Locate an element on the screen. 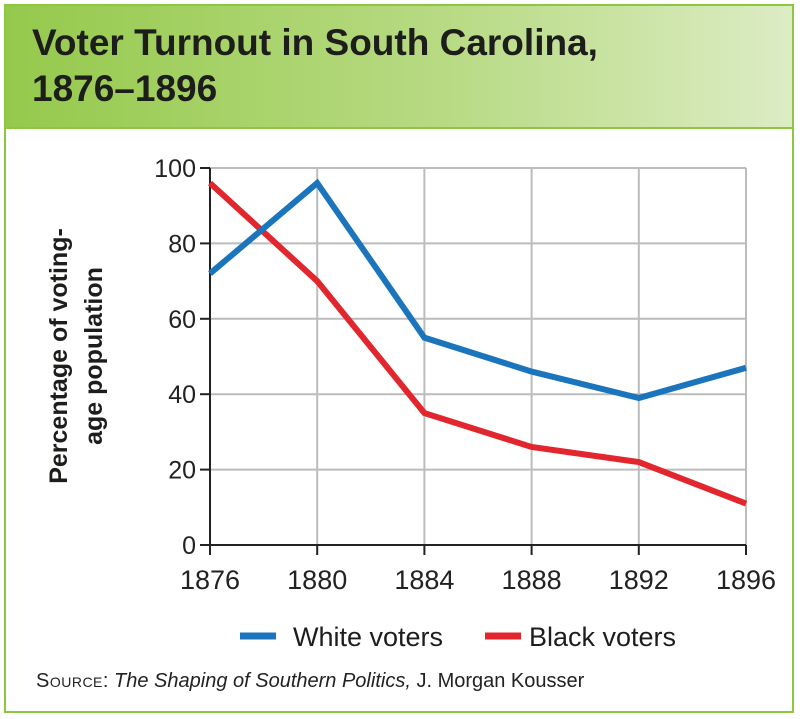  source-work: The Shaping of Southern Politics, is located at coordinates (262, 681).